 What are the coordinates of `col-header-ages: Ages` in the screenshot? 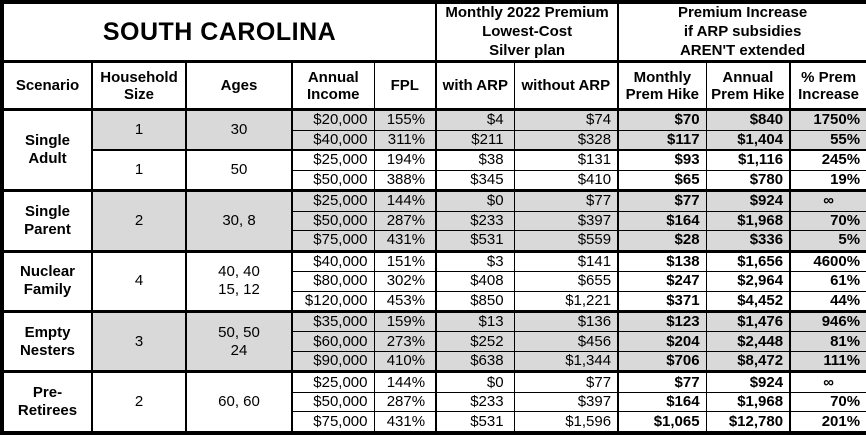 It's located at (239, 85).